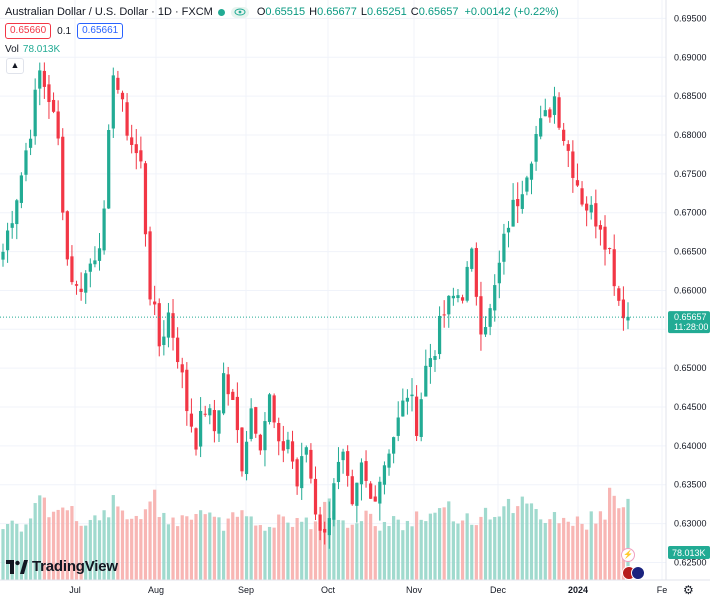 This screenshot has width=710, height=600. I want to click on high-label: H, so click(313, 12).